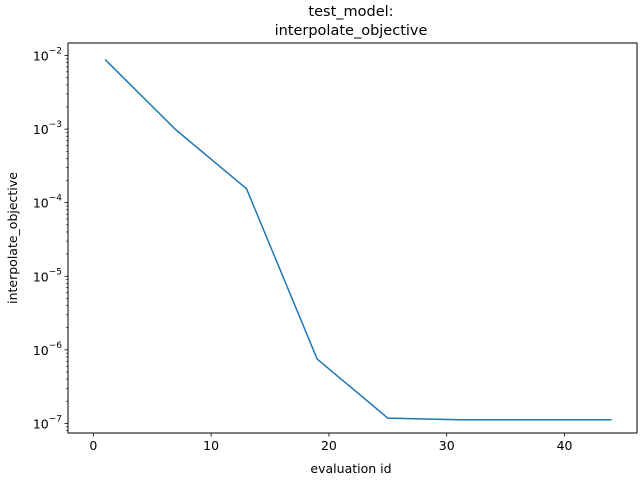 The height and width of the screenshot is (480, 640). I want to click on y-tick-label: 10⁻⁶, so click(47, 349).